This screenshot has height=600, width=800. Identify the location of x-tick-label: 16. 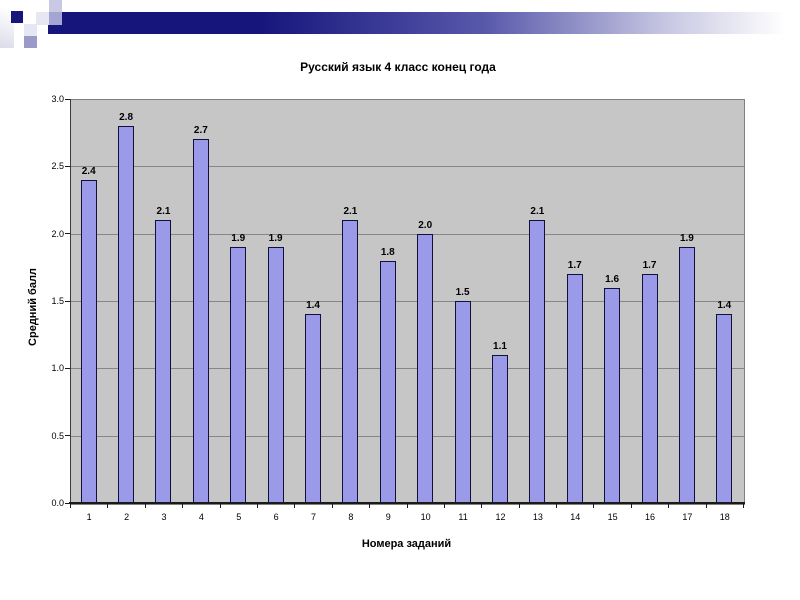
(650, 517).